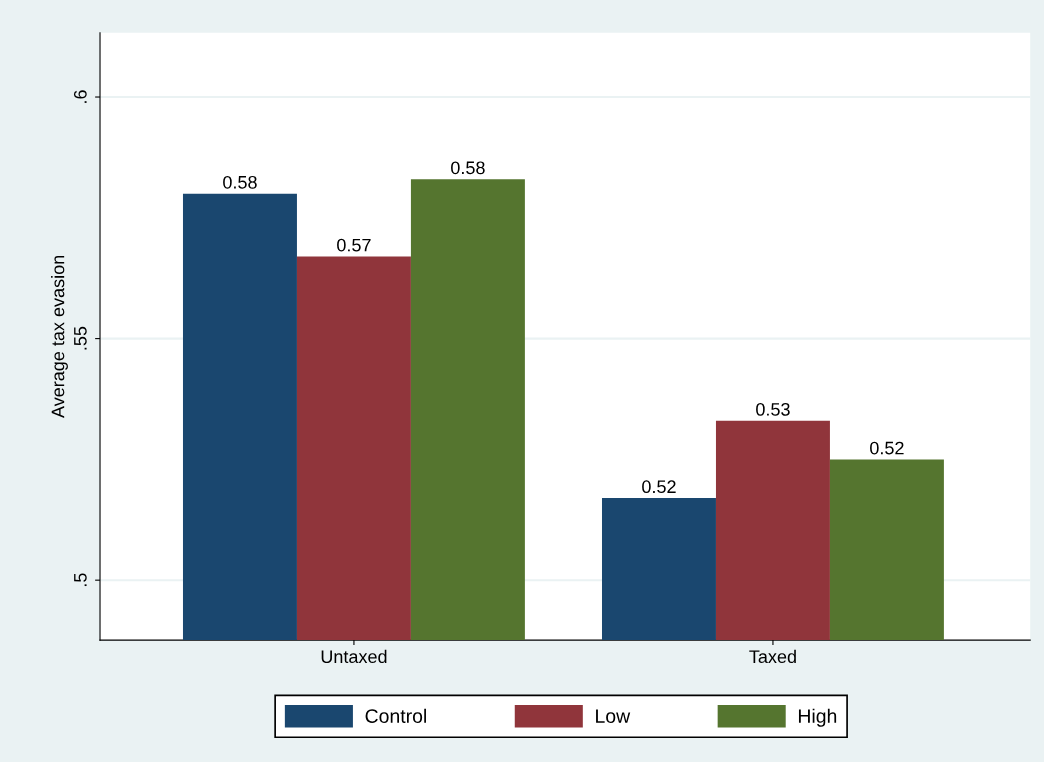  What do you see at coordinates (395, 715) in the screenshot?
I see `legend-label: Control` at bounding box center [395, 715].